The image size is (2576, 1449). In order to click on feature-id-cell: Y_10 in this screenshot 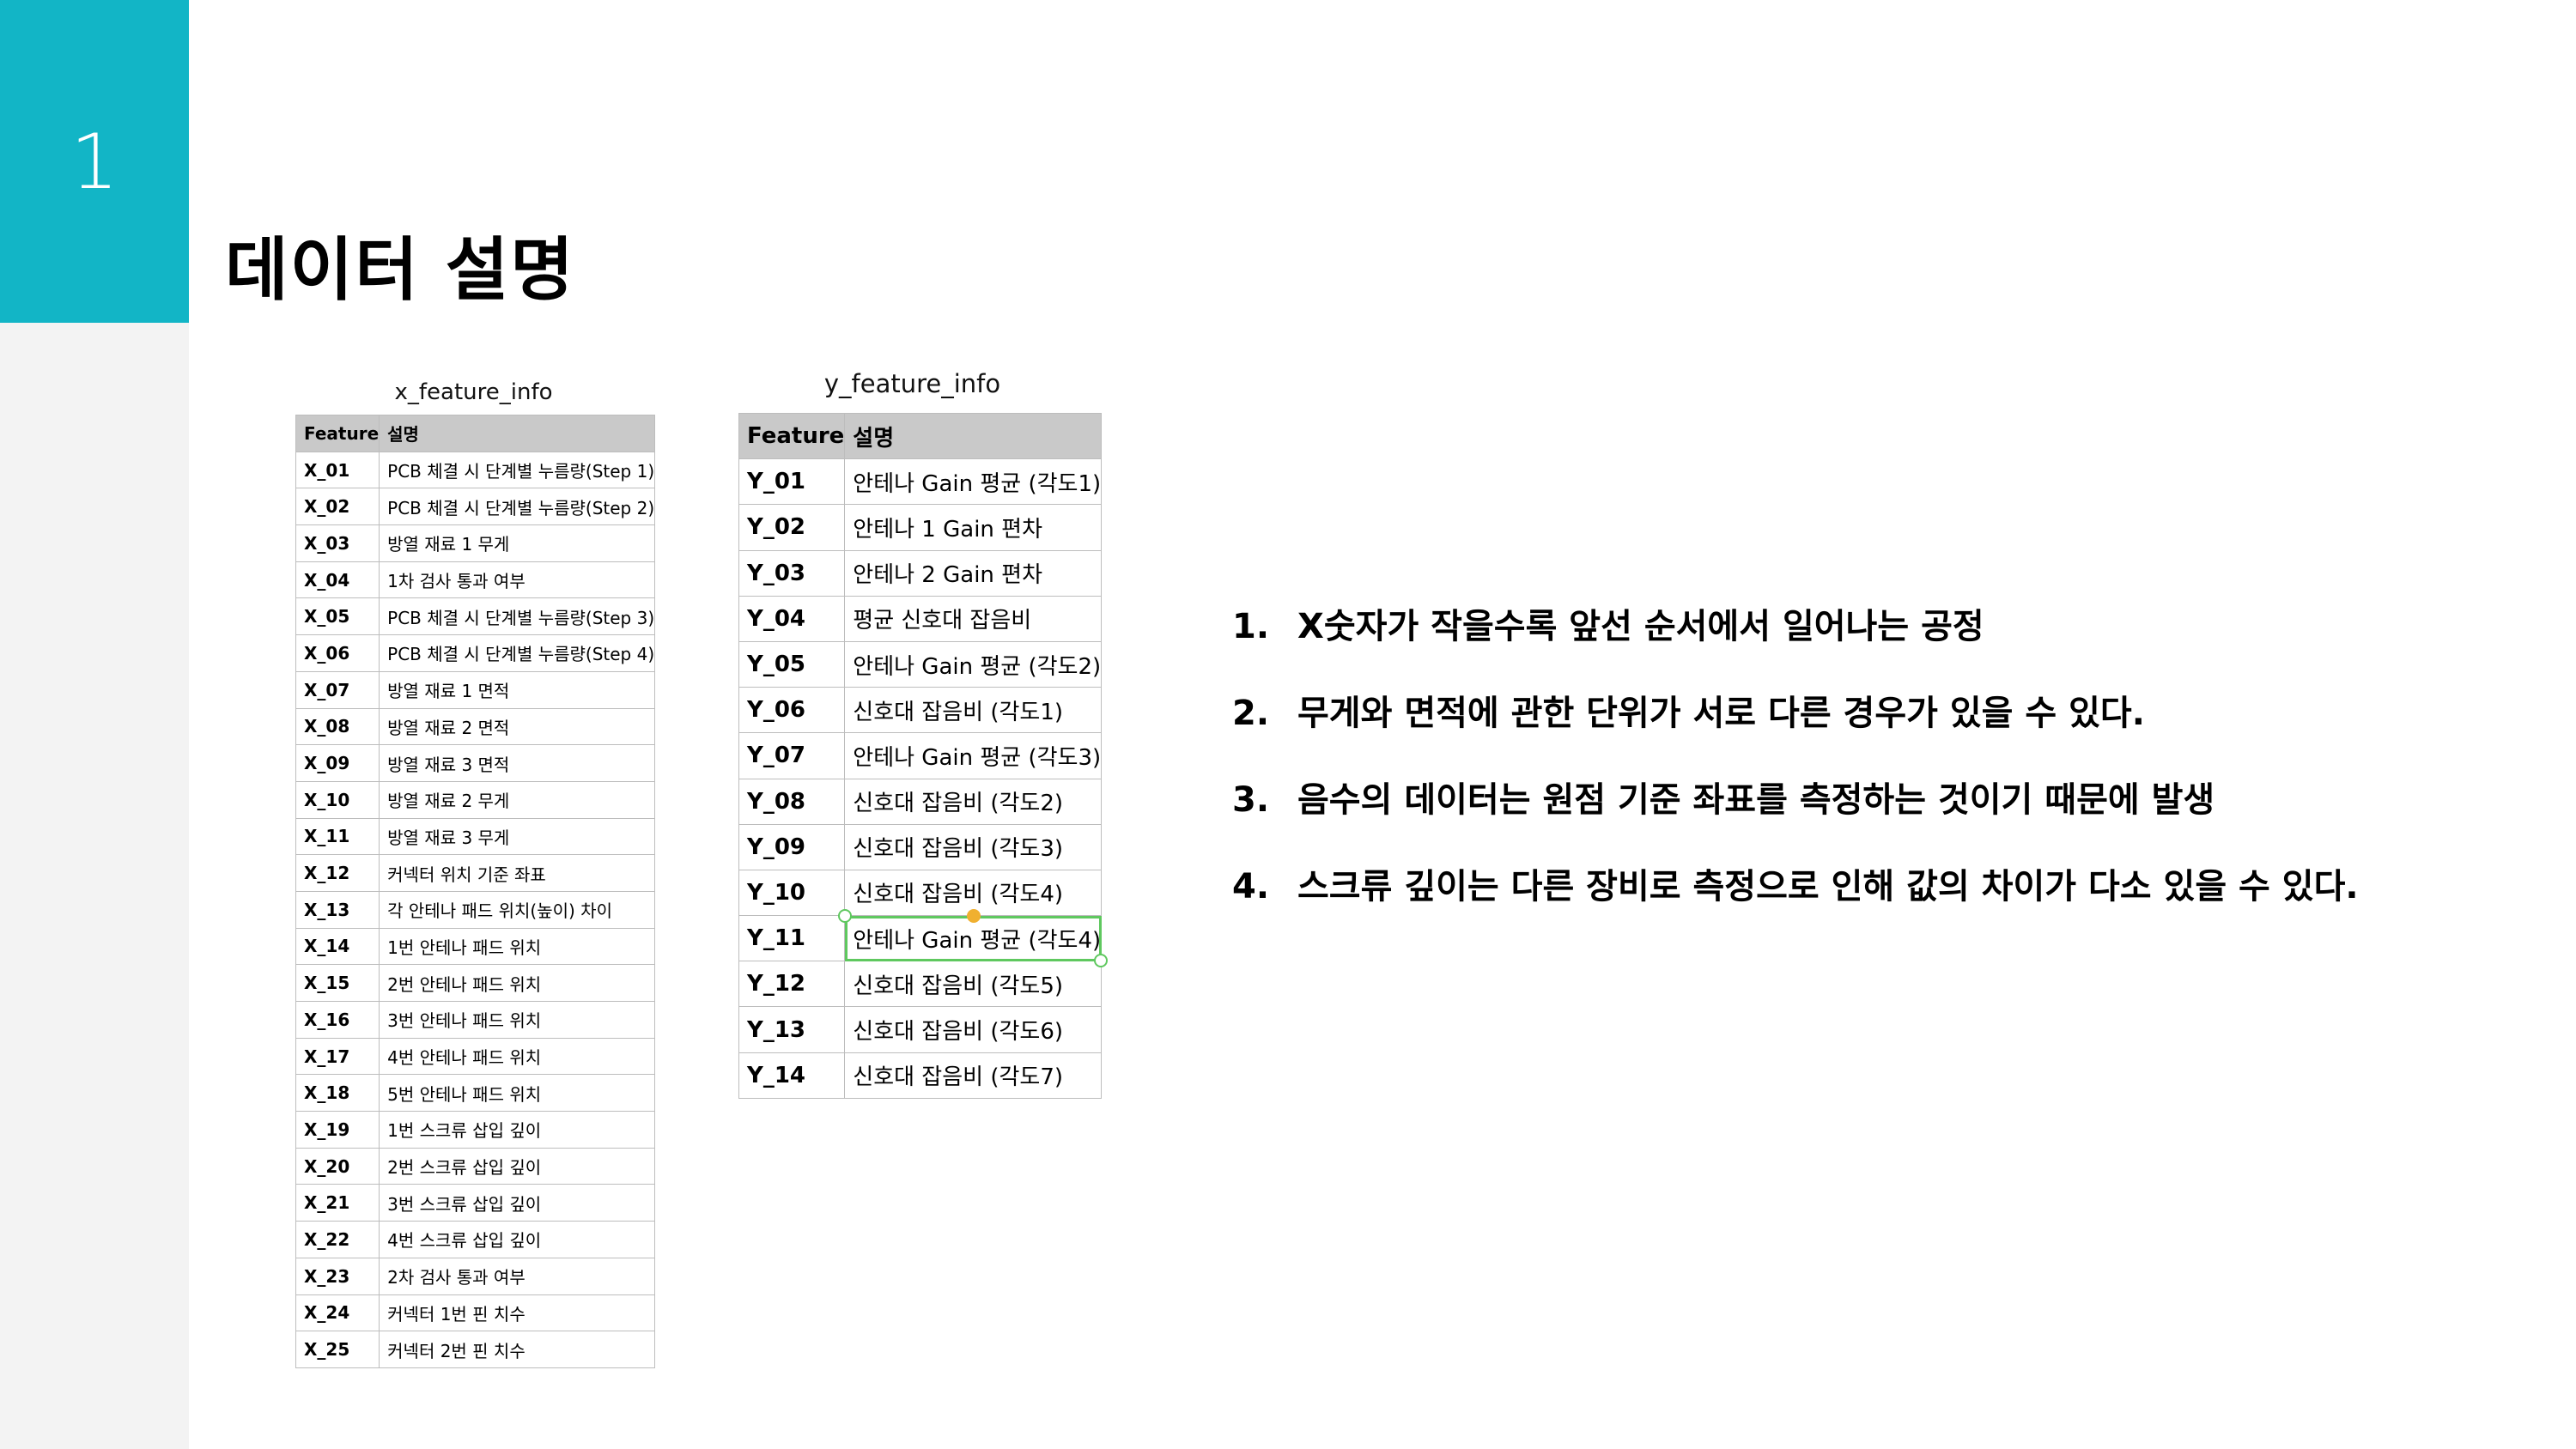, I will do `click(792, 893)`.